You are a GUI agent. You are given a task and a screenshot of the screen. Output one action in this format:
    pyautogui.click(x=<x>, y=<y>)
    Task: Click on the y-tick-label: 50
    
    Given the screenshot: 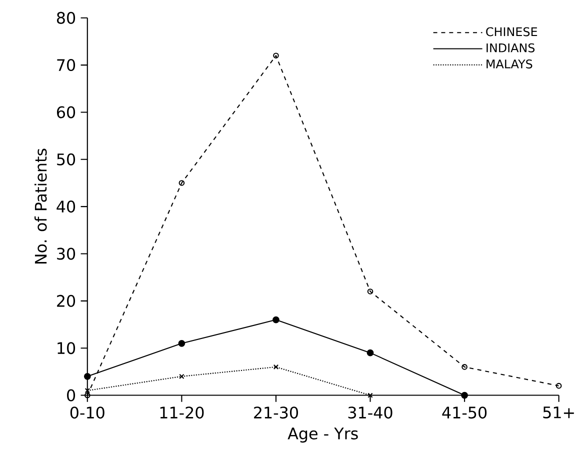 What is the action you would take?
    pyautogui.click(x=66, y=159)
    